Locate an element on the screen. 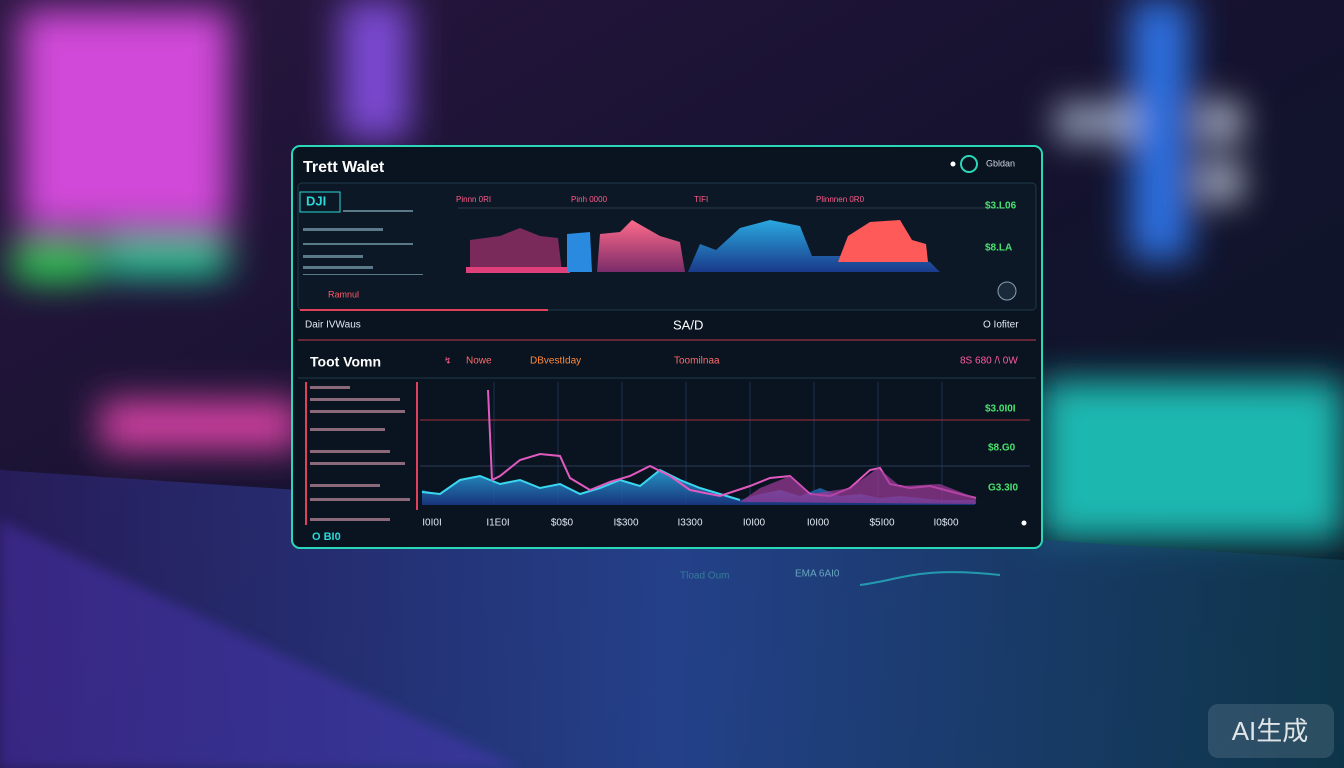 This screenshot has width=1344, height=768. x-label: I0I0I is located at coordinates (431, 523).